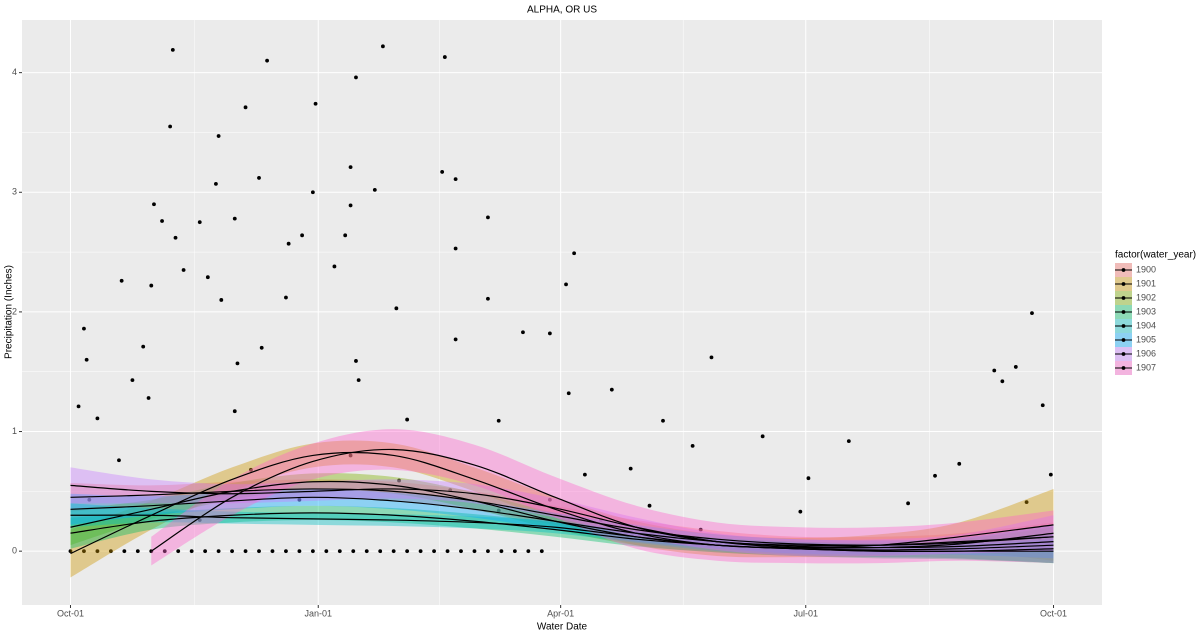  What do you see at coordinates (14, 311) in the screenshot?
I see `y-tick-label: 2` at bounding box center [14, 311].